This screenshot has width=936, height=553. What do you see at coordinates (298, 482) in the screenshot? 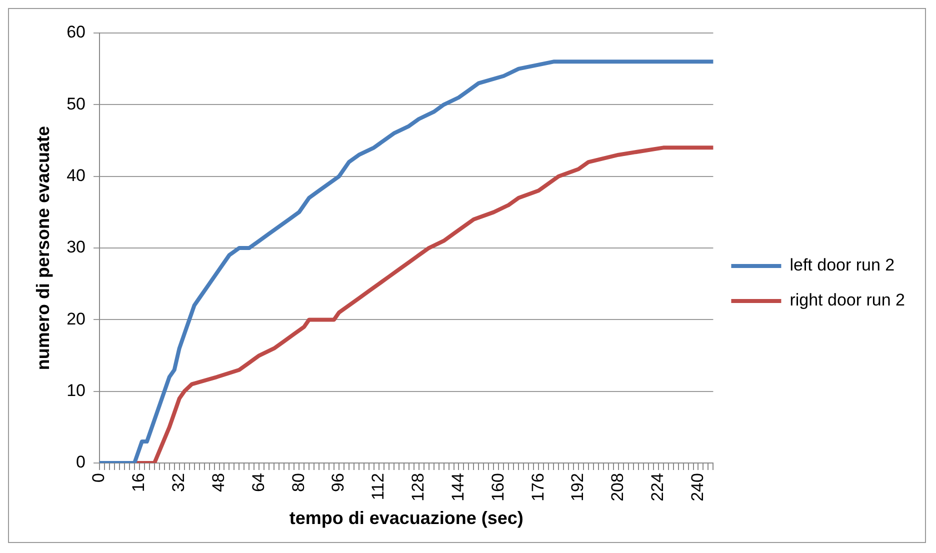
I see `x-tick-label: 80` at bounding box center [298, 482].